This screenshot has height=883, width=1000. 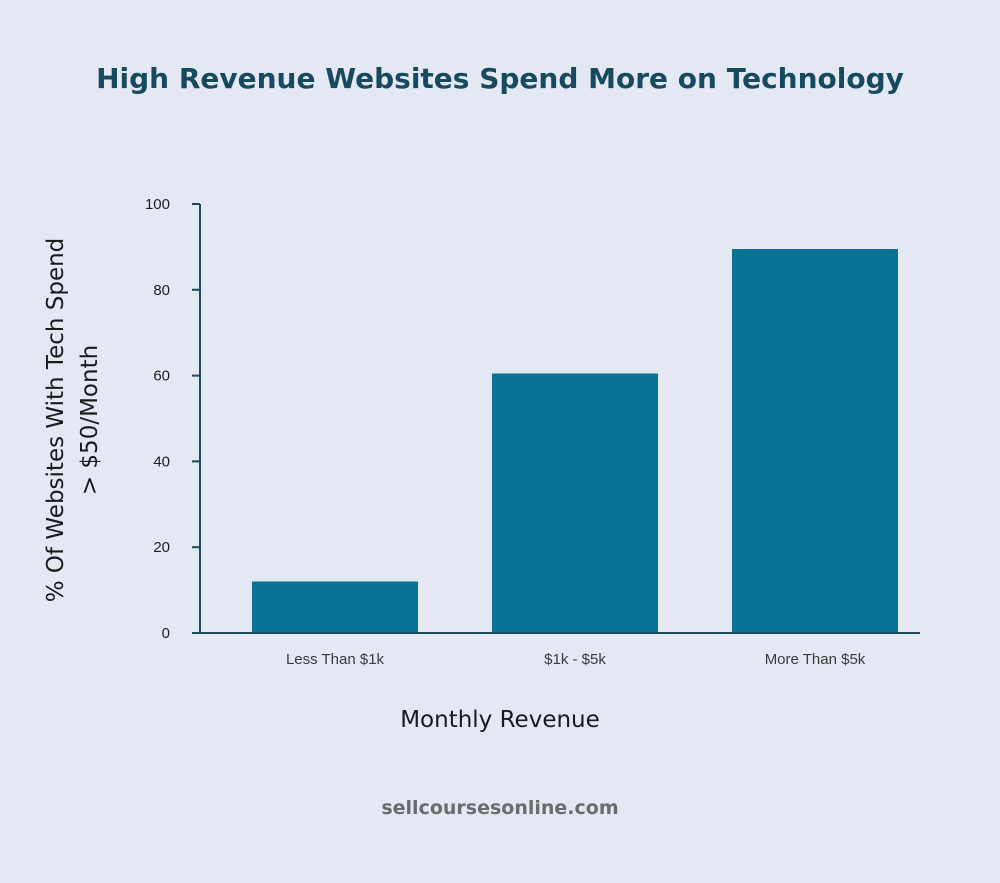 I want to click on y-tick-label: 20, so click(x=161, y=547).